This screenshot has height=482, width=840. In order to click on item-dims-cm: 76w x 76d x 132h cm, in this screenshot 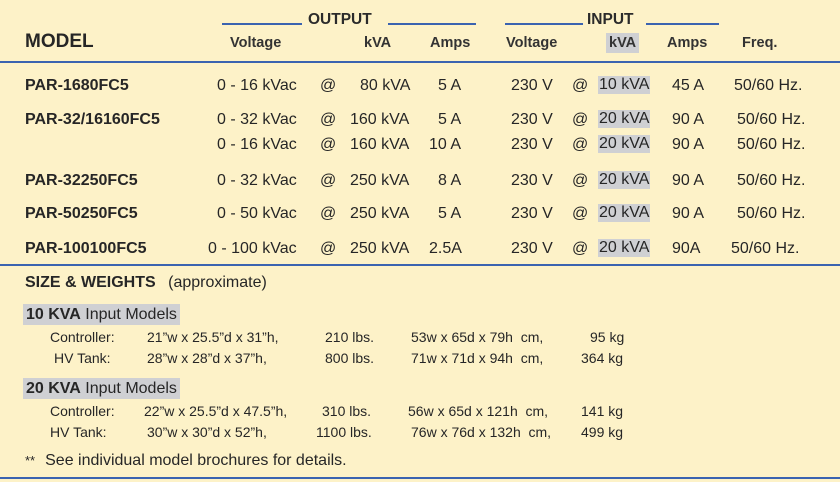, I will do `click(481, 432)`.